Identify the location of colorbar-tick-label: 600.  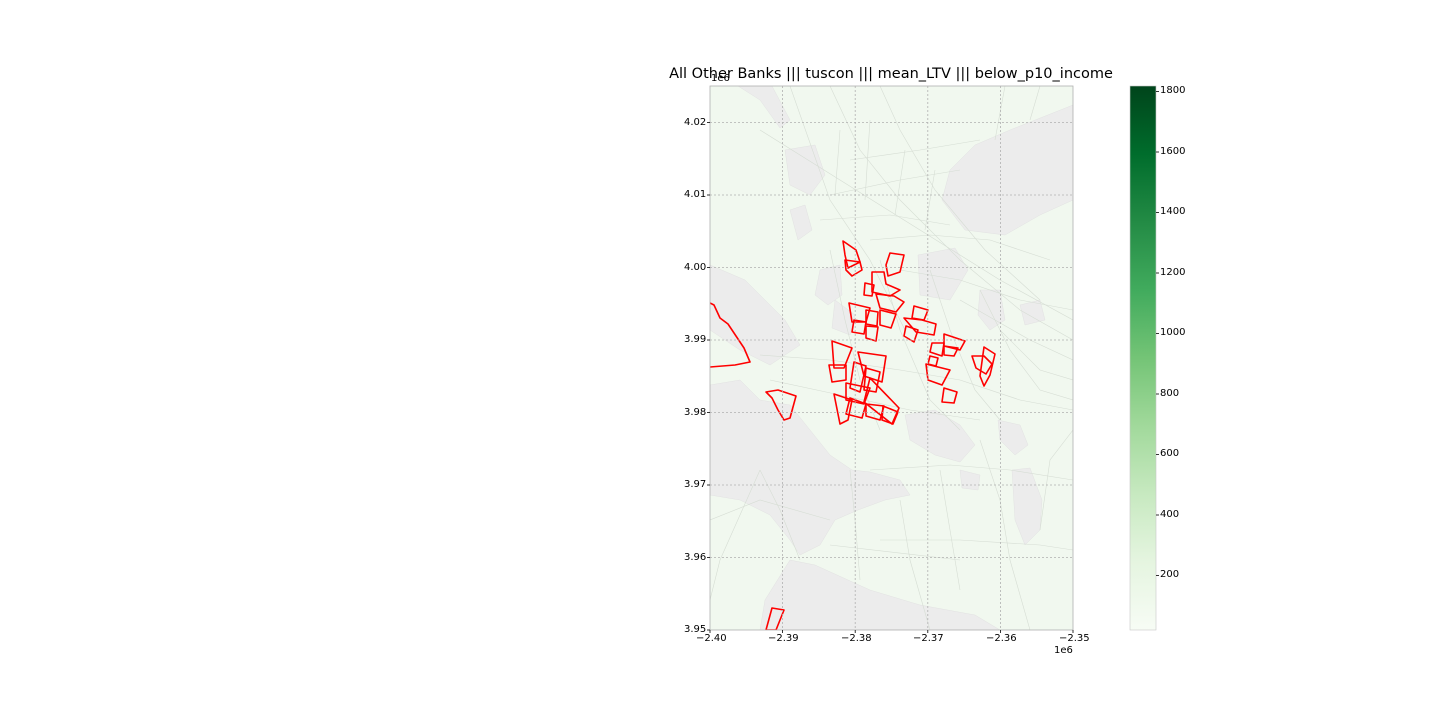
(1170, 453).